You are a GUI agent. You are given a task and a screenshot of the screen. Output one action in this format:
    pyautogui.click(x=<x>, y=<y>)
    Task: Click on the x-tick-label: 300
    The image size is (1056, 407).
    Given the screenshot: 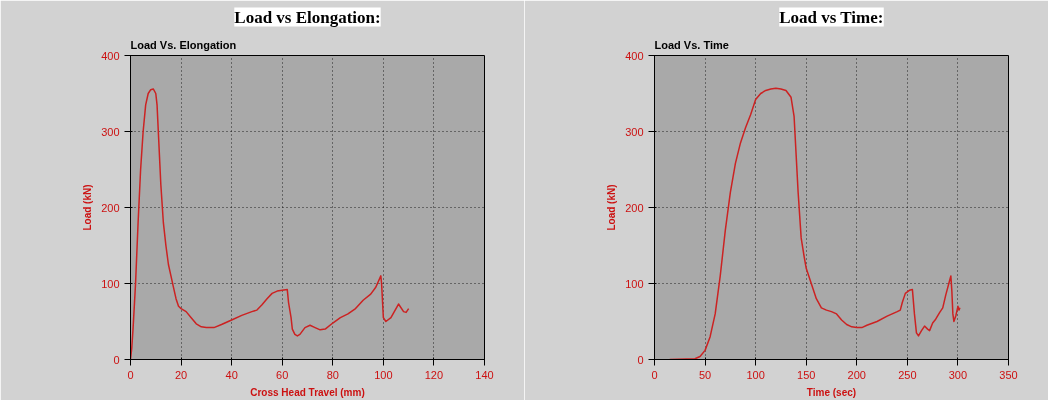 What is the action you would take?
    pyautogui.click(x=958, y=374)
    